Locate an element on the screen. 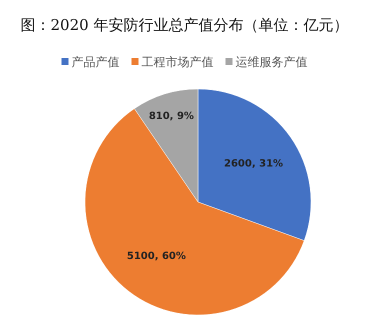 This screenshot has height=324, width=369. legend-label: 运维服务产值 is located at coordinates (272, 62).